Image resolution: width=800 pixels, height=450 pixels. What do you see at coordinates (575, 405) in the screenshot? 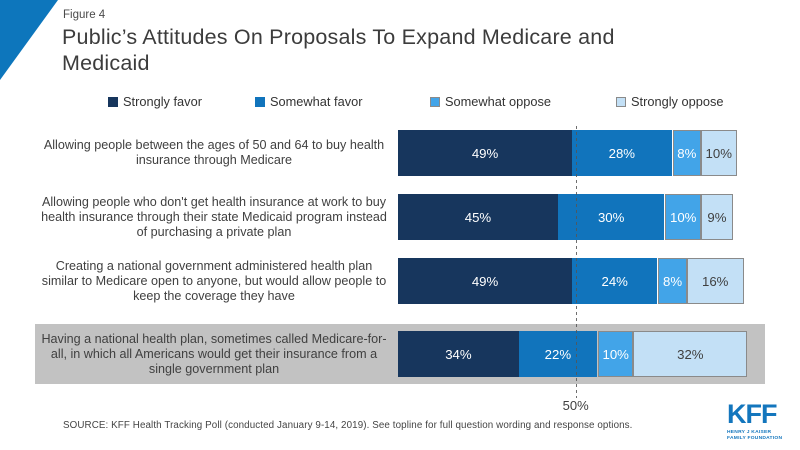
I see `fifty-percent-label: 50%` at bounding box center [575, 405].